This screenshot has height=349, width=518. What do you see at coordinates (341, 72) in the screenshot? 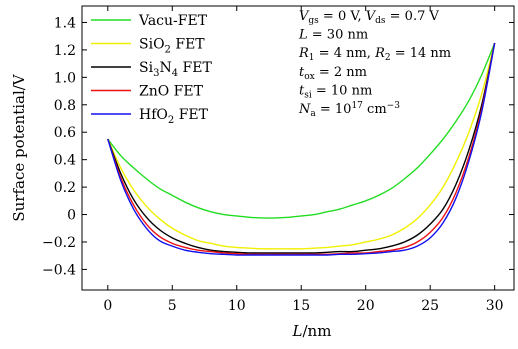
I see `anno-text: = 2 nm` at bounding box center [341, 72].